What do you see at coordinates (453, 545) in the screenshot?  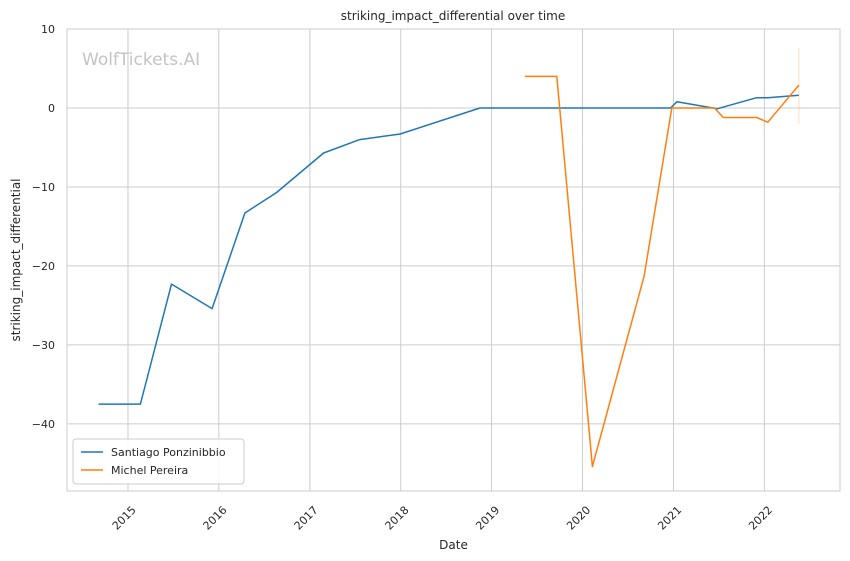 I see `x-axis-title: Date` at bounding box center [453, 545].